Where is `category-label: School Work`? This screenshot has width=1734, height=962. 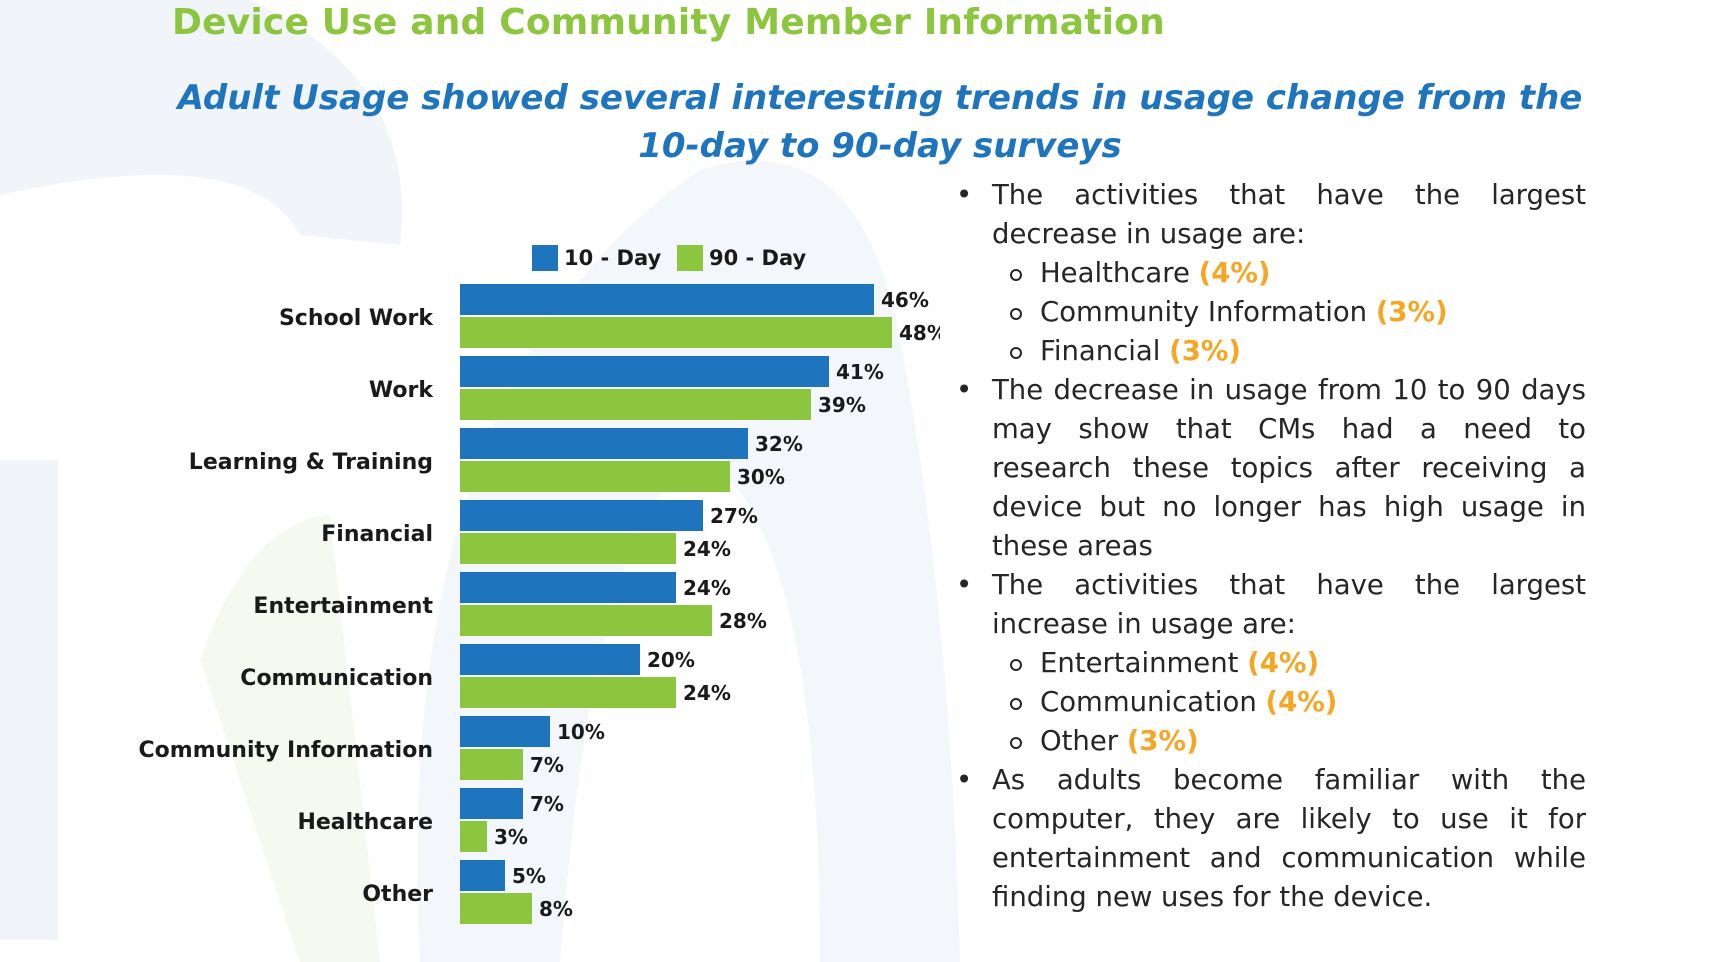 category-label: School Work is located at coordinates (356, 318).